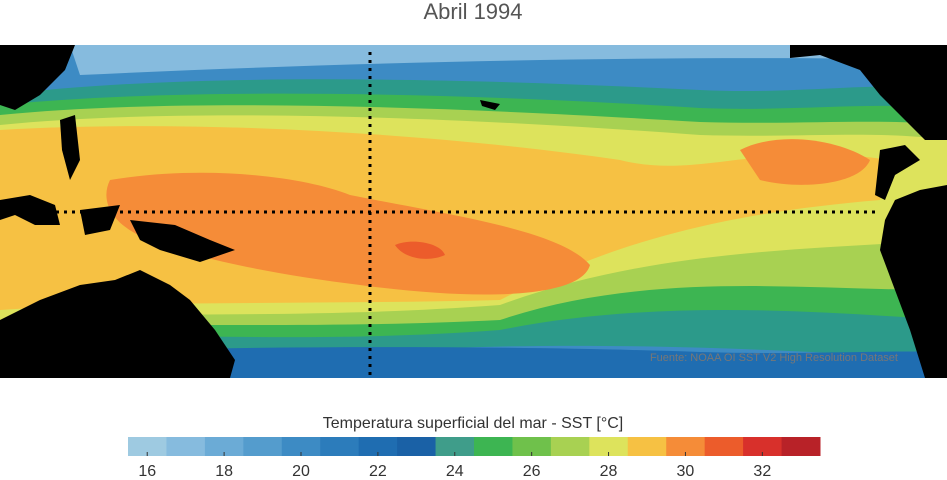  What do you see at coordinates (224, 471) in the screenshot?
I see `tick-label: 18` at bounding box center [224, 471].